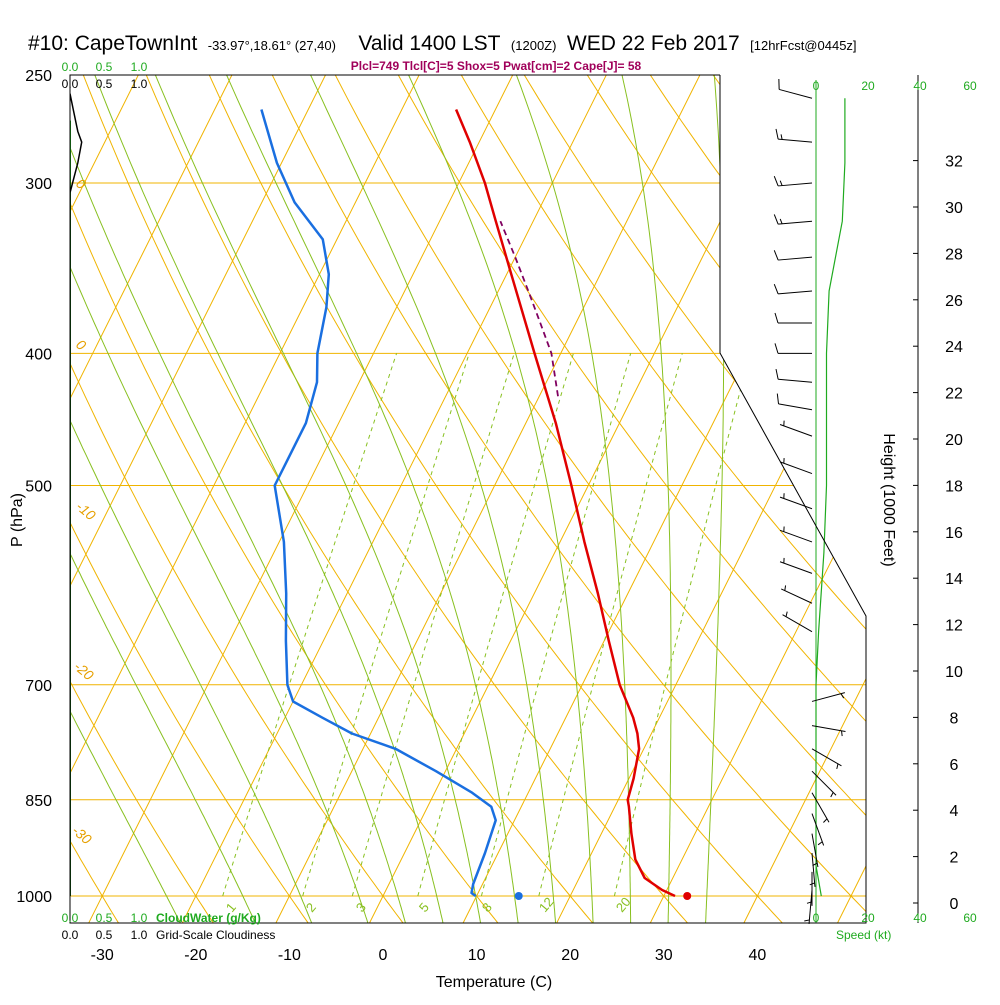  What do you see at coordinates (868, 918) in the screenshot?
I see `wind-scale-bottom: 20` at bounding box center [868, 918].